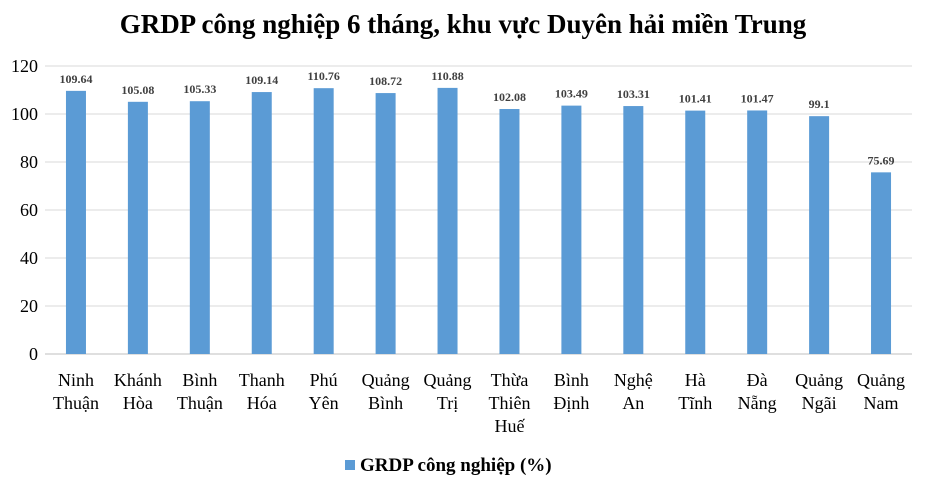 The width and height of the screenshot is (926, 486). I want to click on x-tick-label-line: An, so click(633, 403).